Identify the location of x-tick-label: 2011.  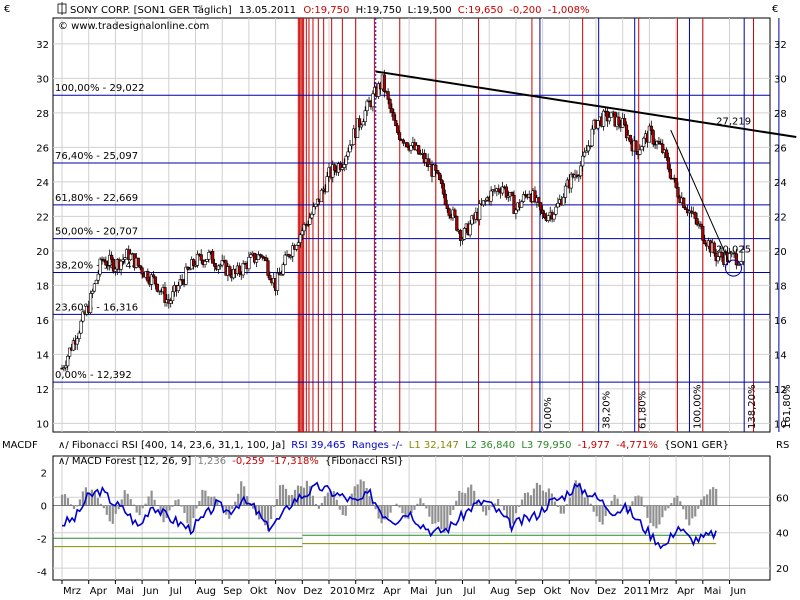
(636, 591).